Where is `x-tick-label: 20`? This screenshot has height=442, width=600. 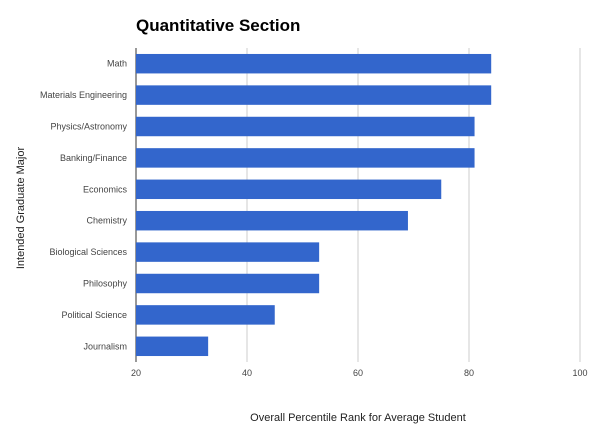
x-tick-label: 20 is located at coordinates (136, 373).